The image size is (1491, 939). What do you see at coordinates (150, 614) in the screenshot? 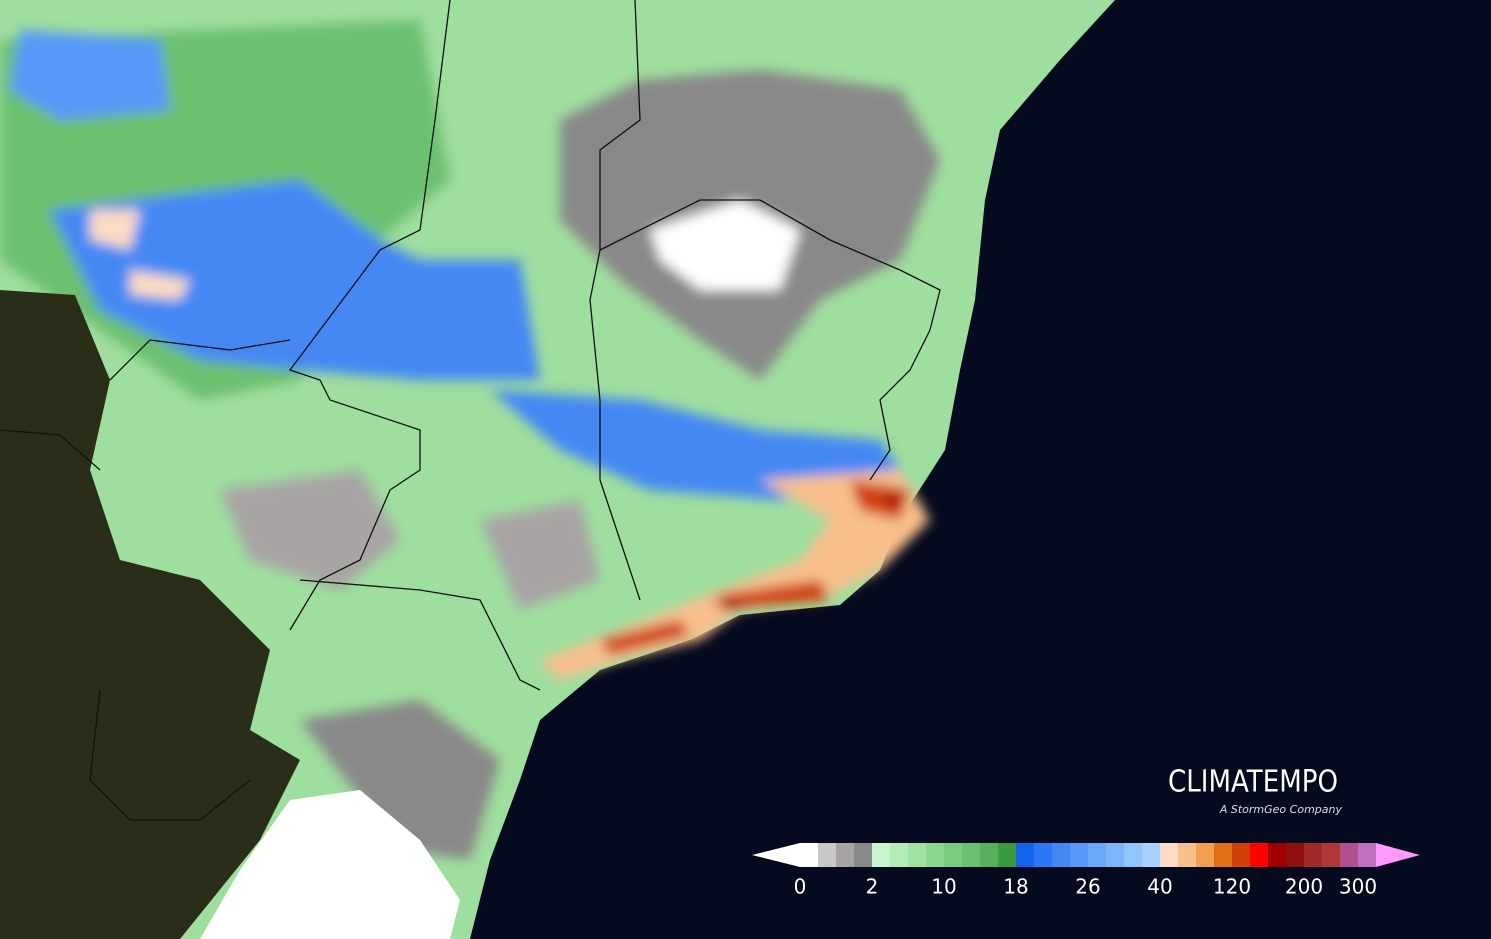
I see `neighbor-land` at bounding box center [150, 614].